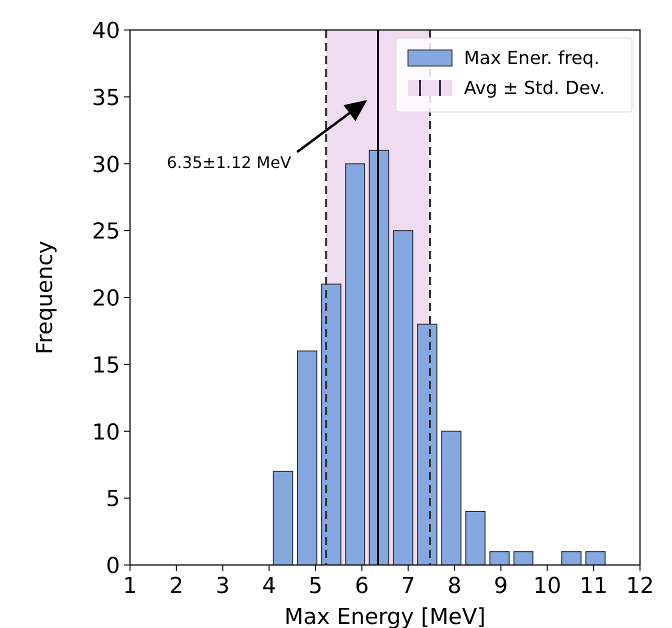 Image resolution: width=672 pixels, height=628 pixels. What do you see at coordinates (106, 165) in the screenshot?
I see `y-tick-label: 30` at bounding box center [106, 165].